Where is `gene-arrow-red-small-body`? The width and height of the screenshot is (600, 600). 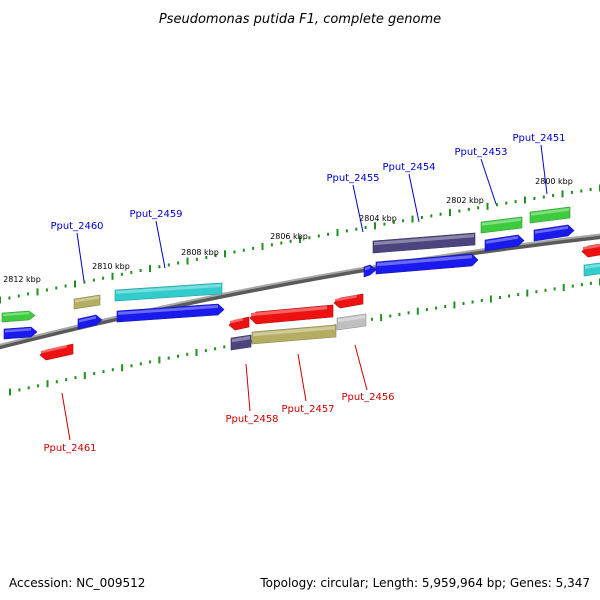 gene-arrow-red-small-body is located at coordinates (239, 323).